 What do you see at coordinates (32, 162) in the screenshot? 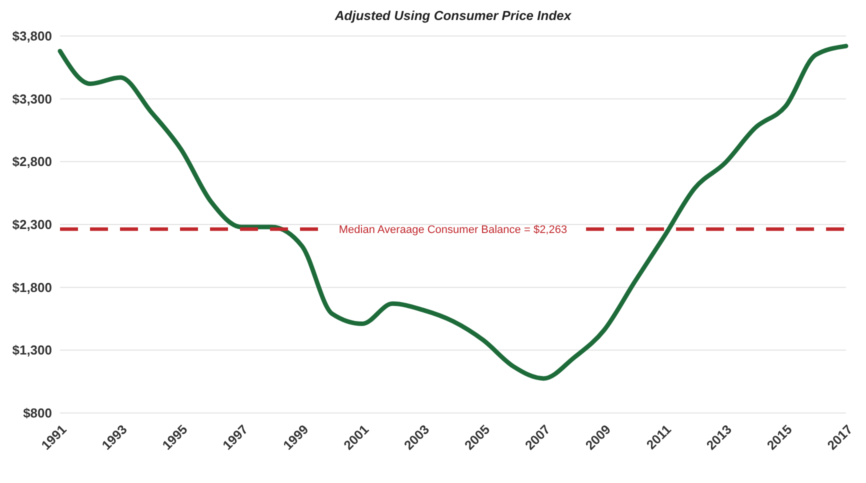
I see `y-tick-label: $2,800` at bounding box center [32, 162].